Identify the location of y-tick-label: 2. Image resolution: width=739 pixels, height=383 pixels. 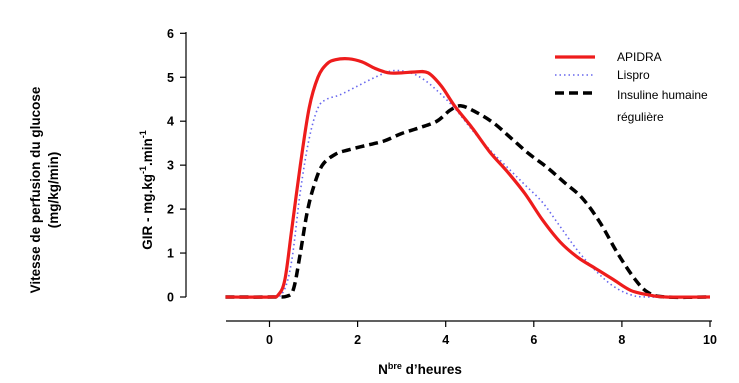
(170, 210).